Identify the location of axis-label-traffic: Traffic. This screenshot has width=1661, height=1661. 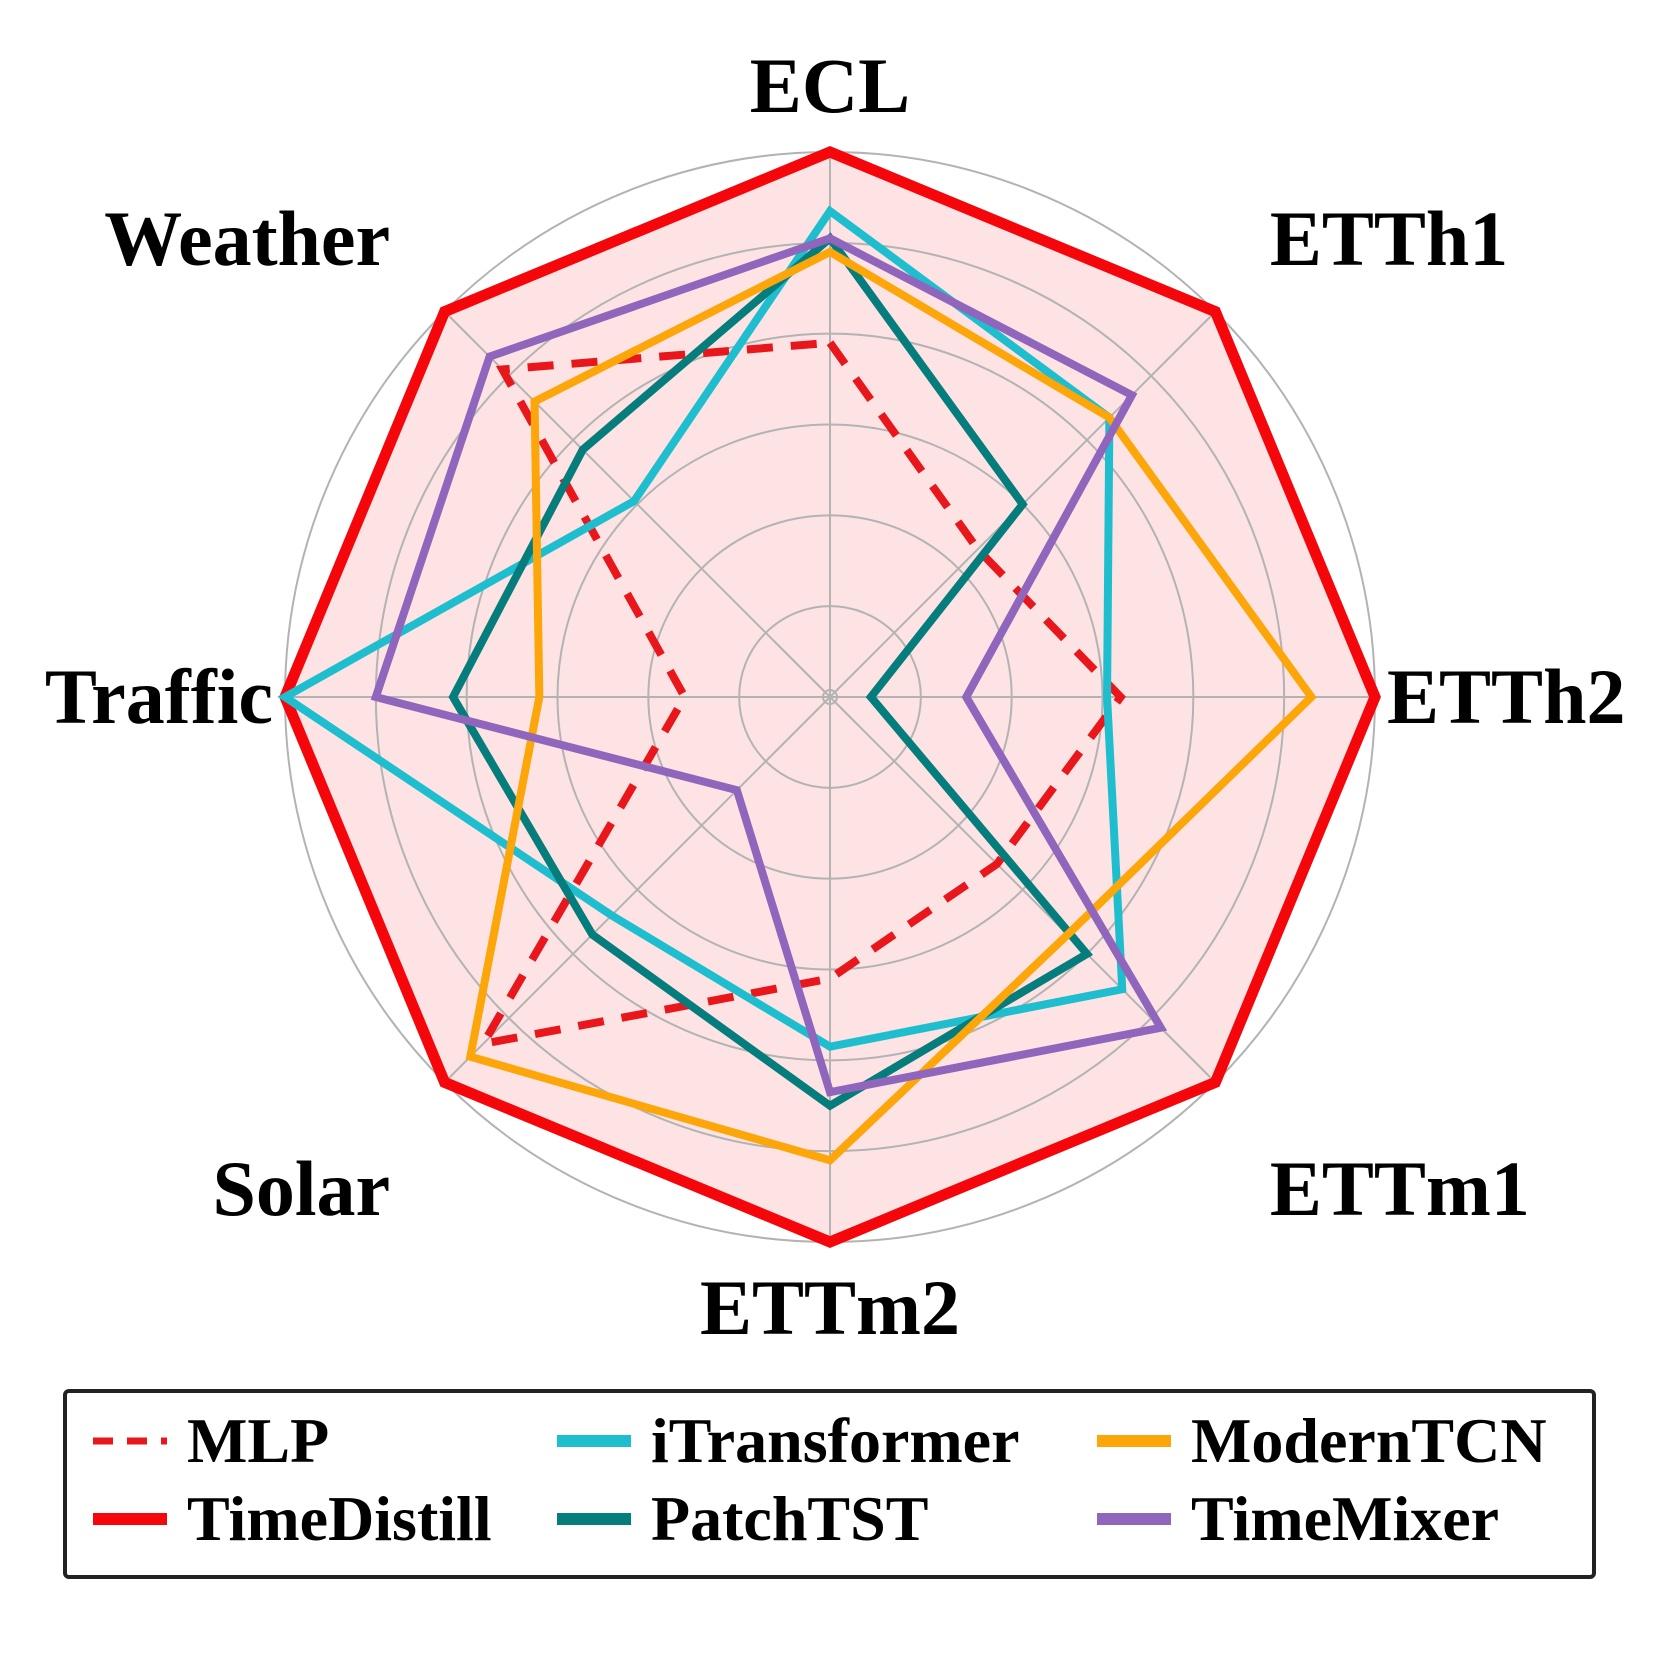
(159, 696).